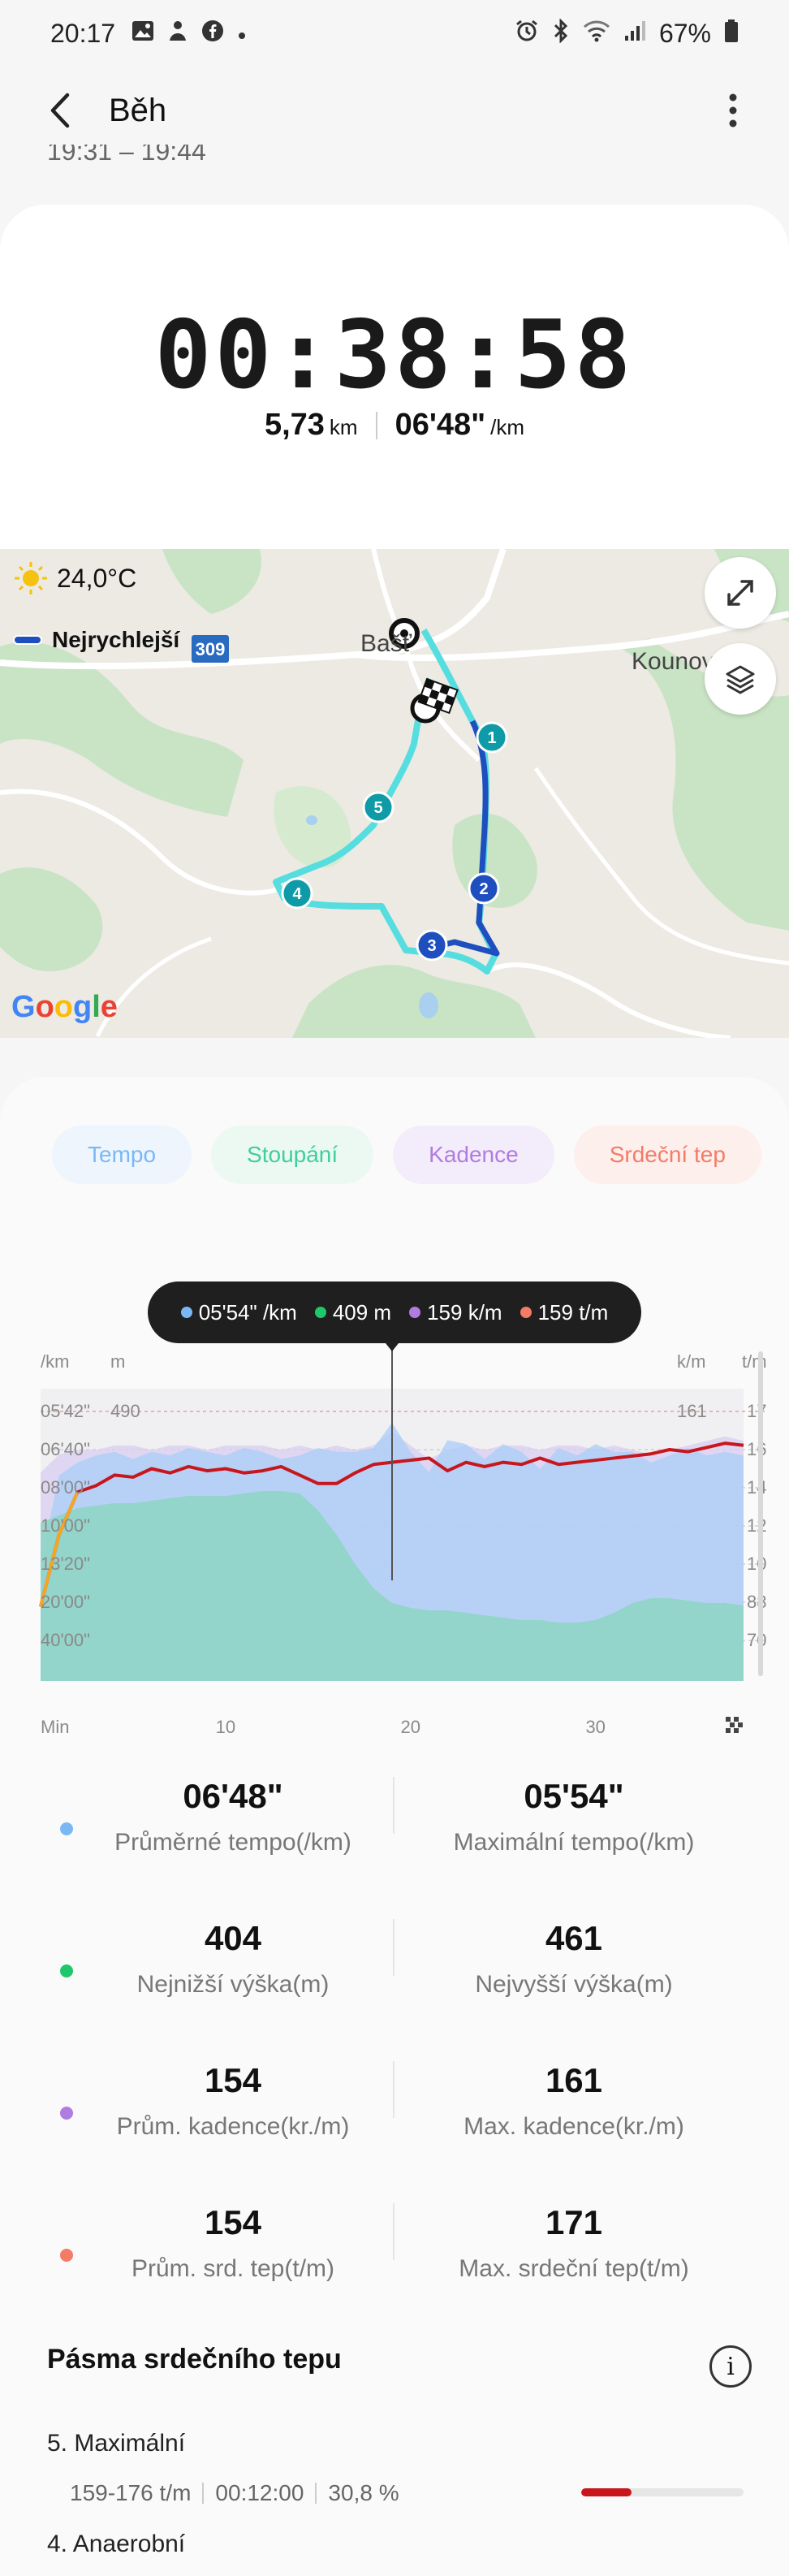 Image resolution: width=789 pixels, height=2576 pixels. Describe the element at coordinates (66, 1564) in the screenshot. I see `pace-tick-label: 13'20"` at that location.